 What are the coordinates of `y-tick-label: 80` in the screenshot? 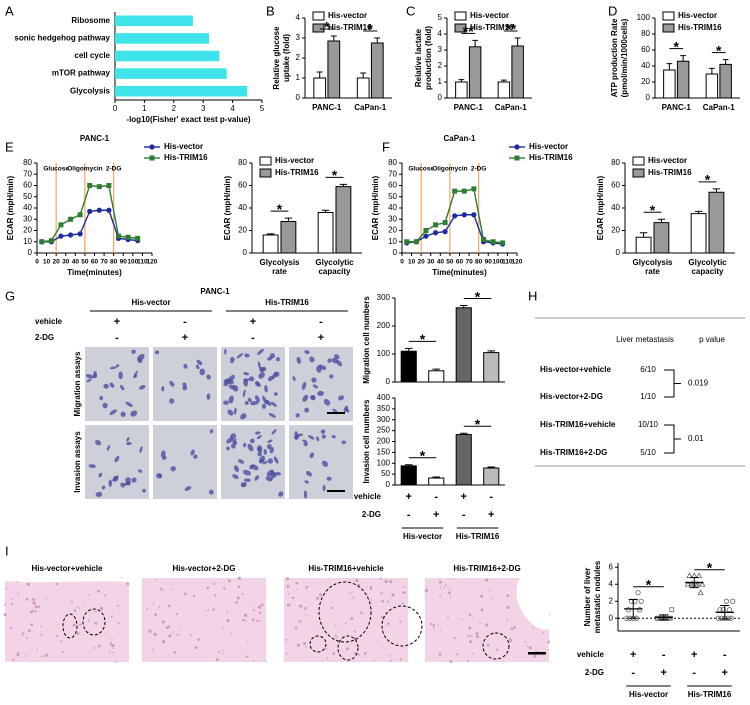 It's located at (615, 162).